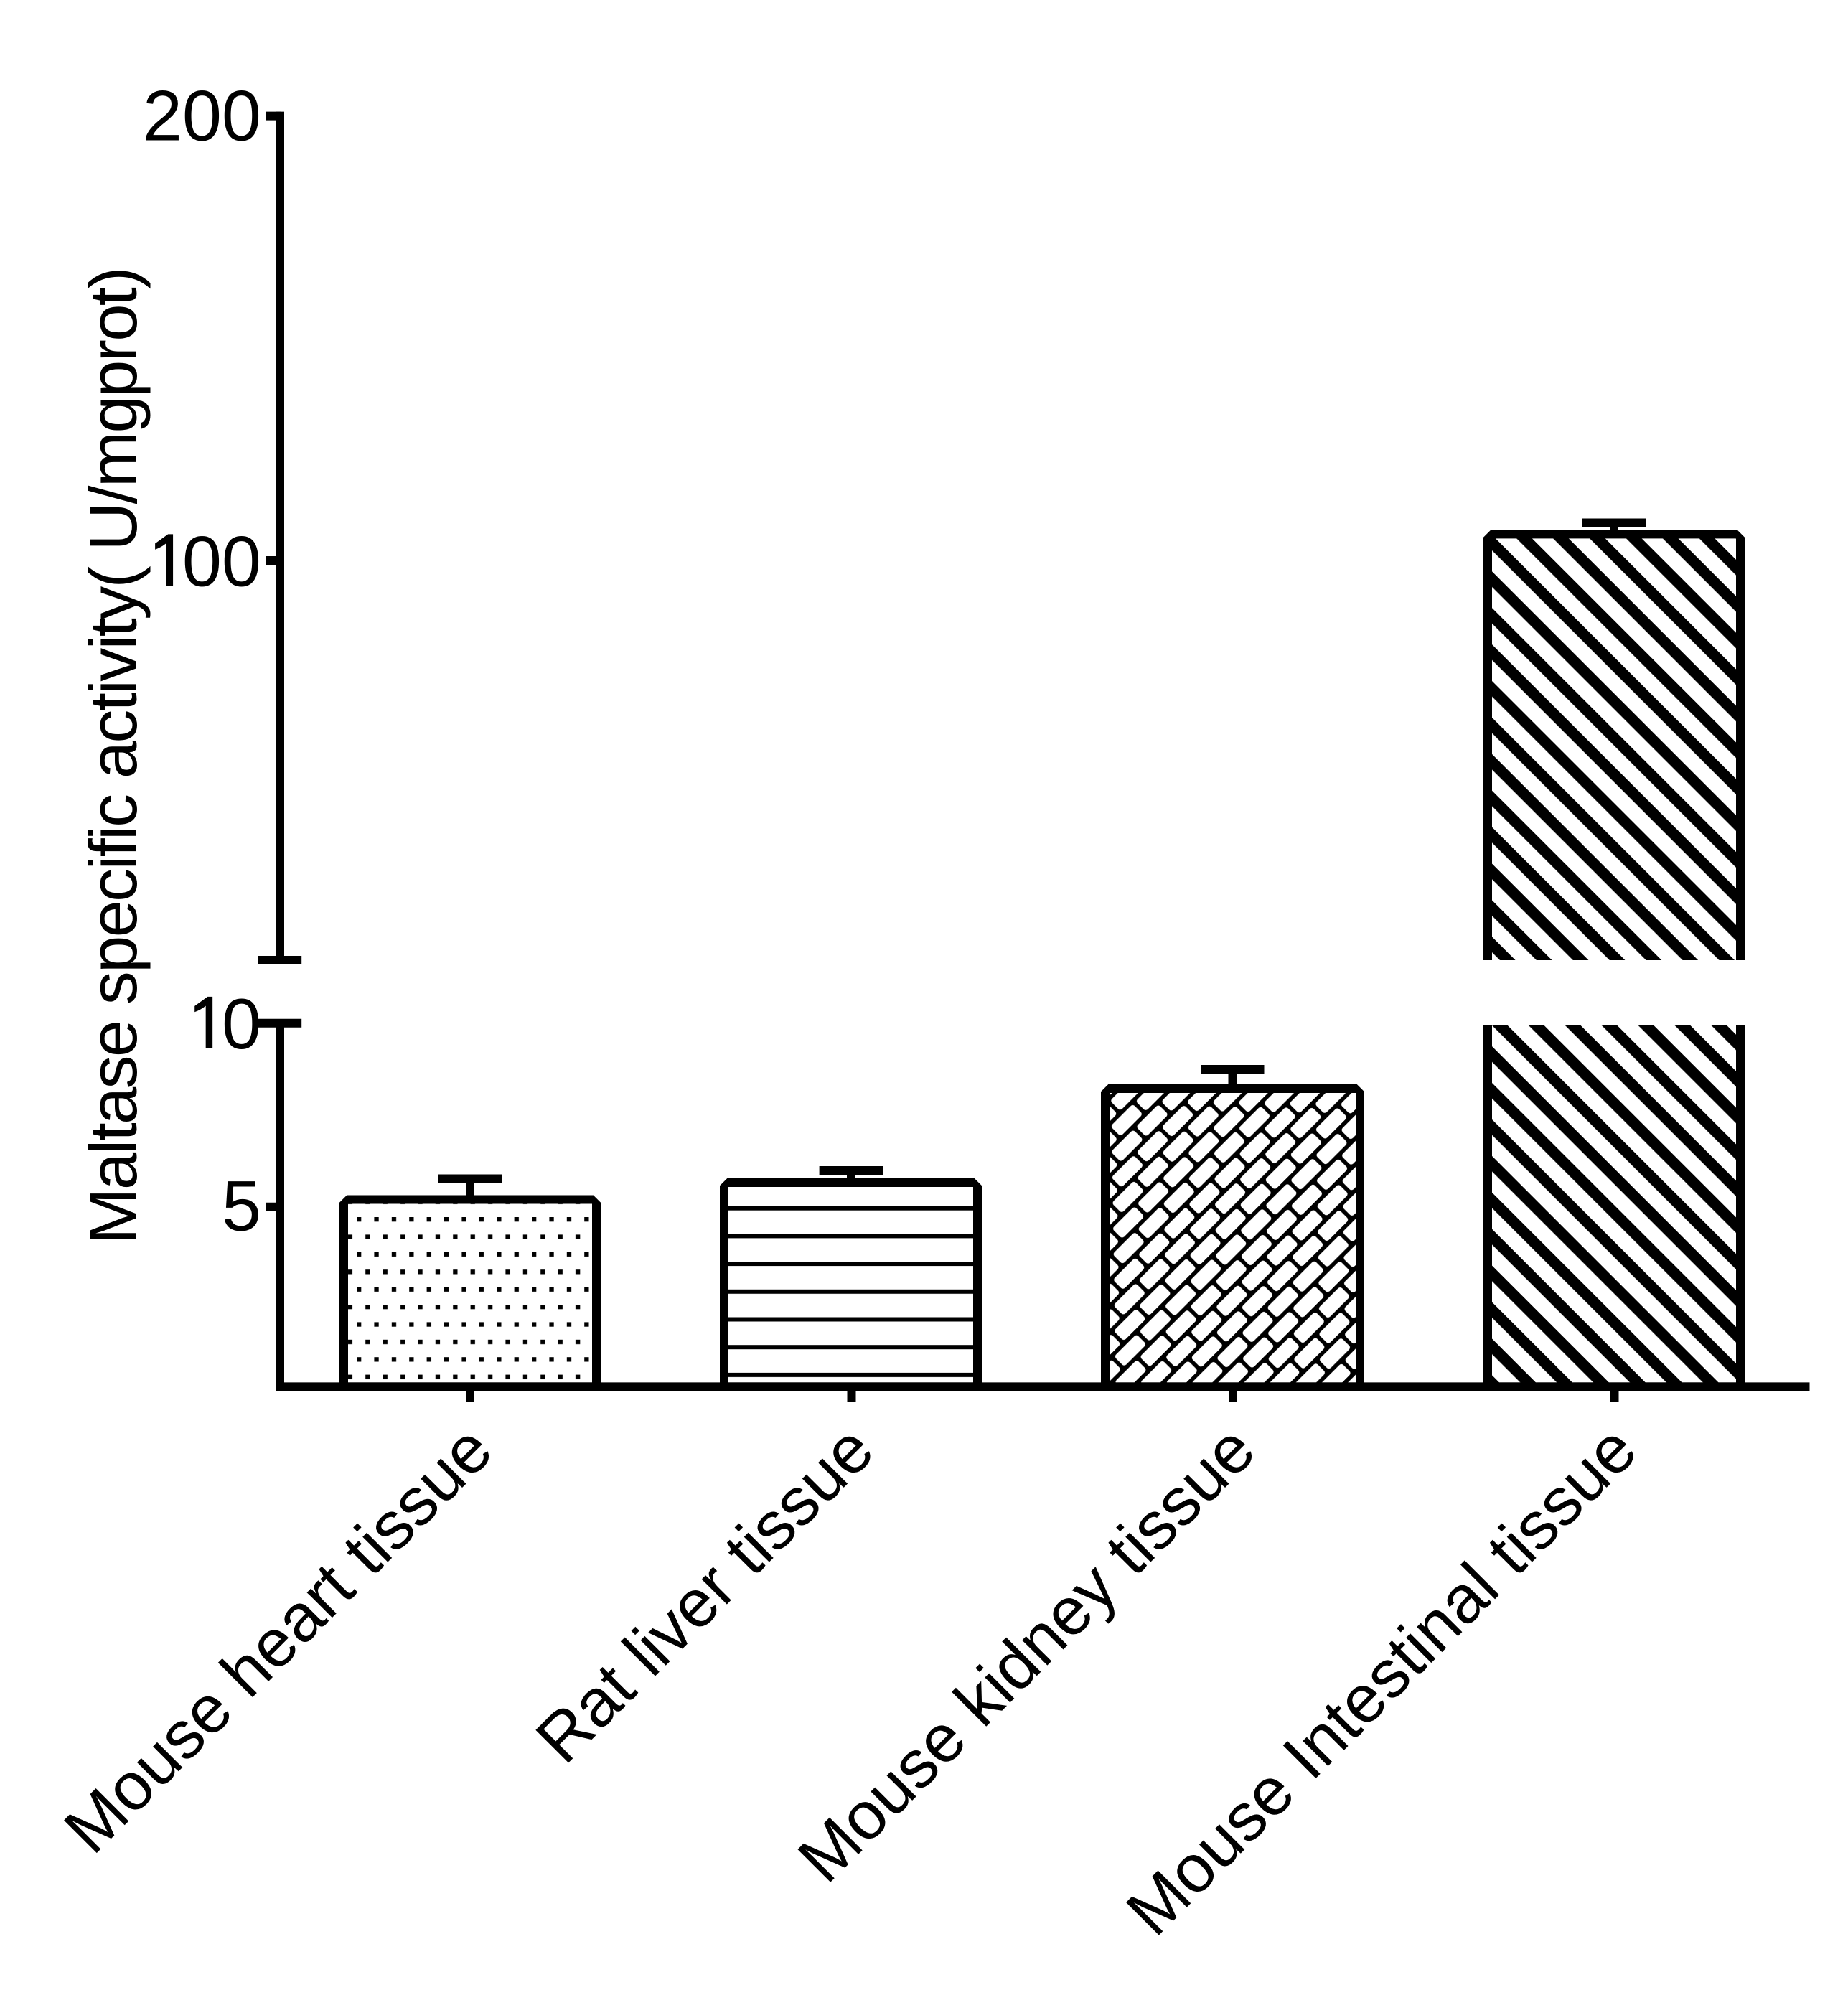  What do you see at coordinates (241, 1024) in the screenshot?
I see `svg-text: 0` at bounding box center [241, 1024].